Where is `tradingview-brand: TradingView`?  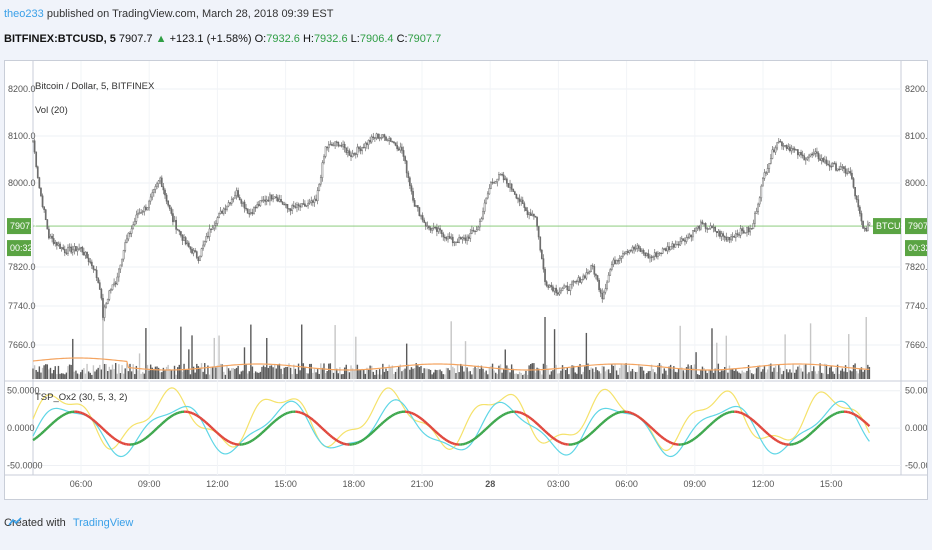
tradingview-brand: TradingView is located at coordinates (103, 523).